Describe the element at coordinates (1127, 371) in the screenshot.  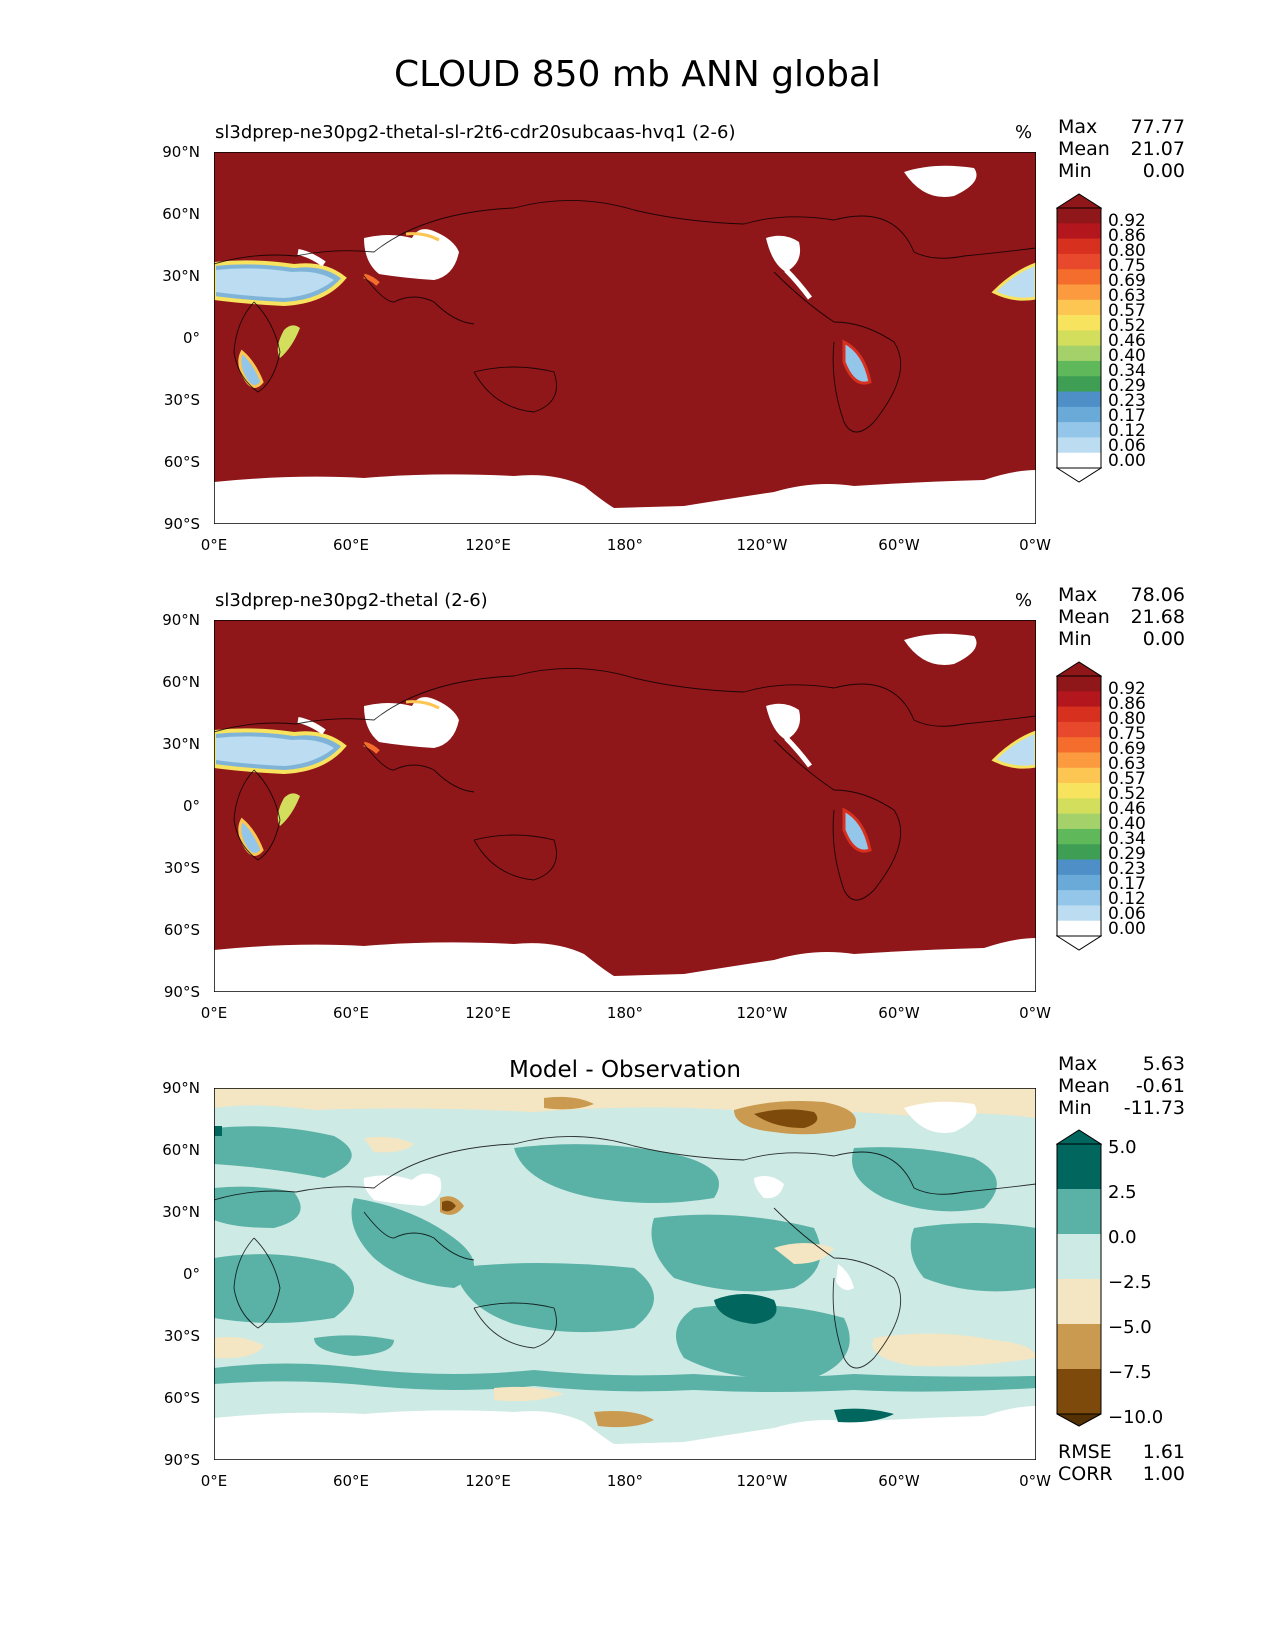
I see `colorbar-label: 0.34` at that location.